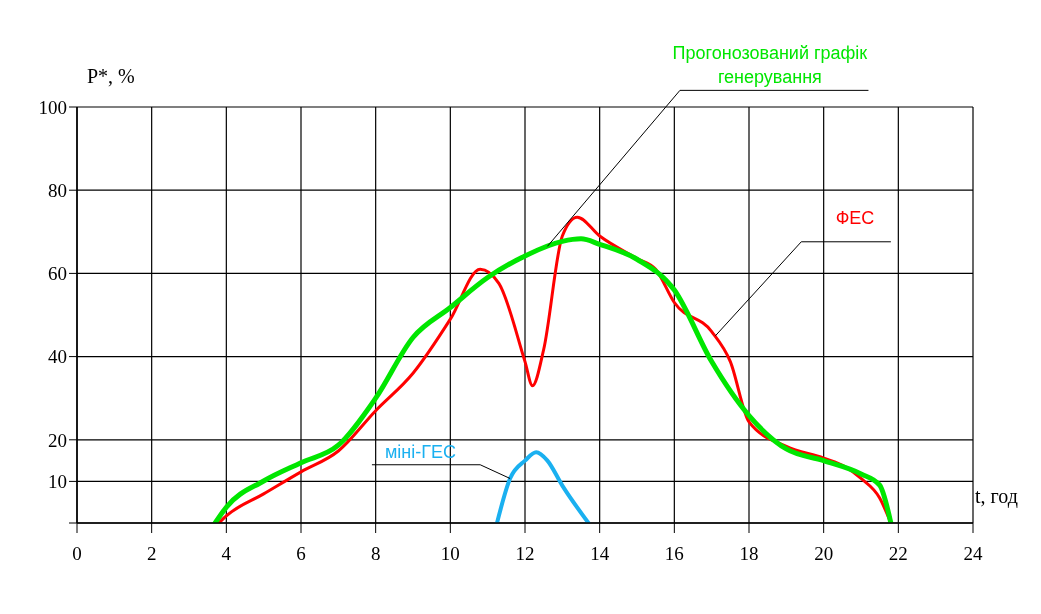  Describe the element at coordinates (52, 107) in the screenshot. I see `y-tick-label: 100` at that location.